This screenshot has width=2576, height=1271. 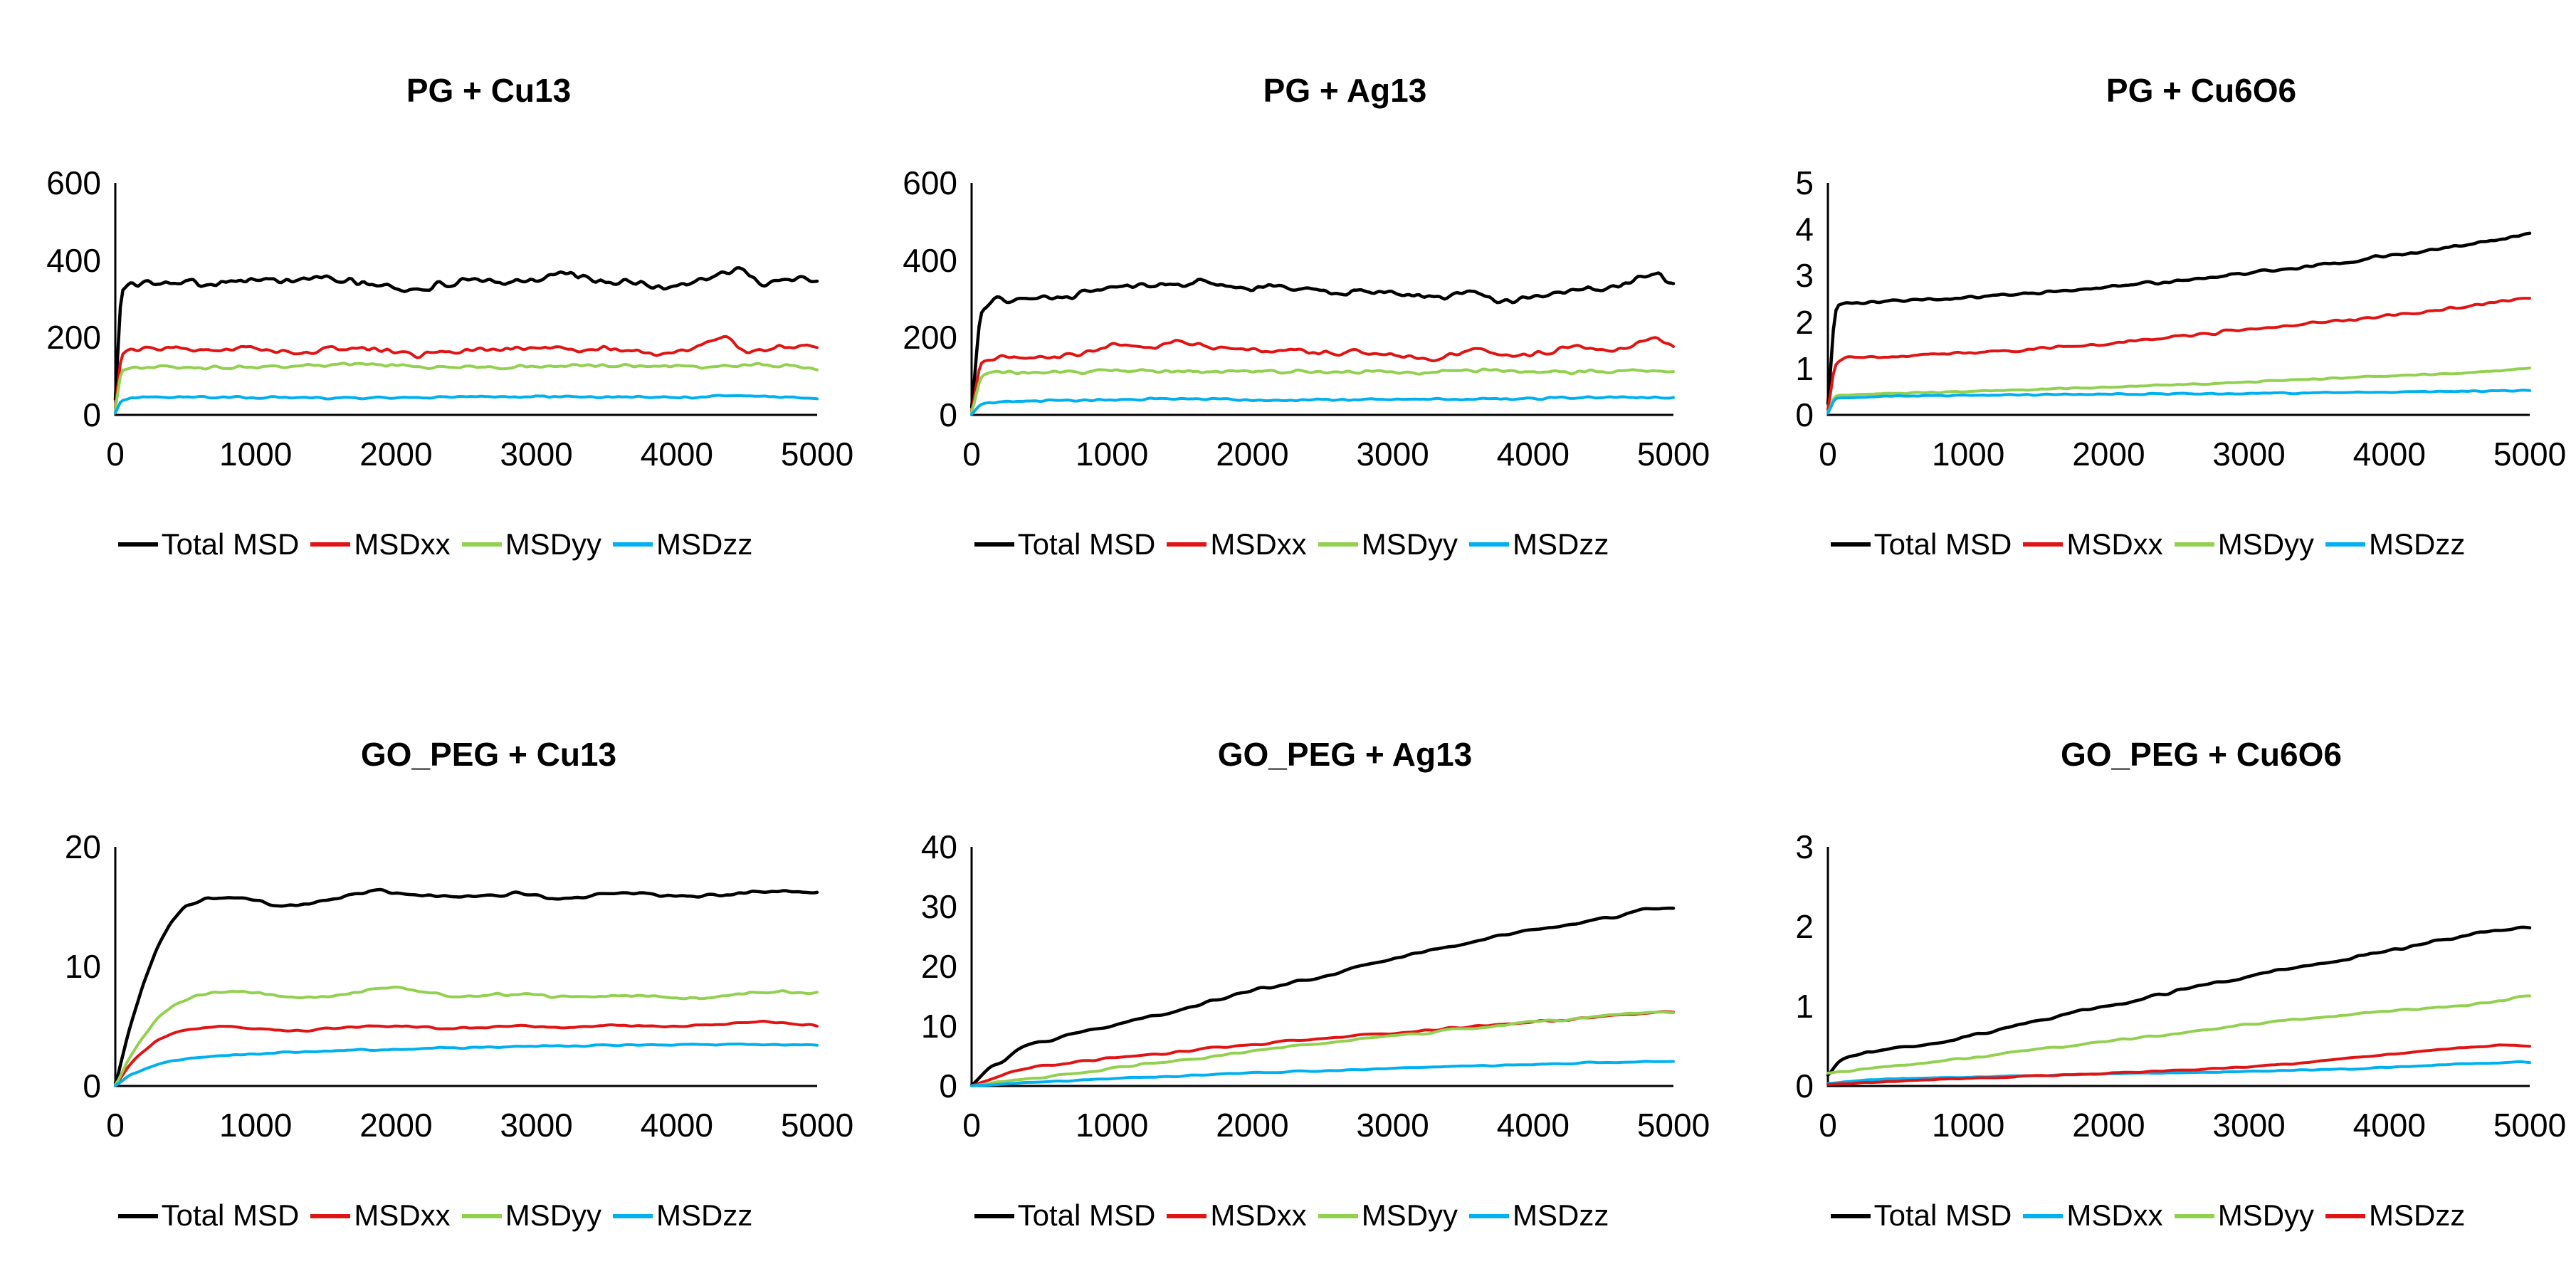 I want to click on y-axis-ticks: 0 10 20, so click(x=61, y=966).